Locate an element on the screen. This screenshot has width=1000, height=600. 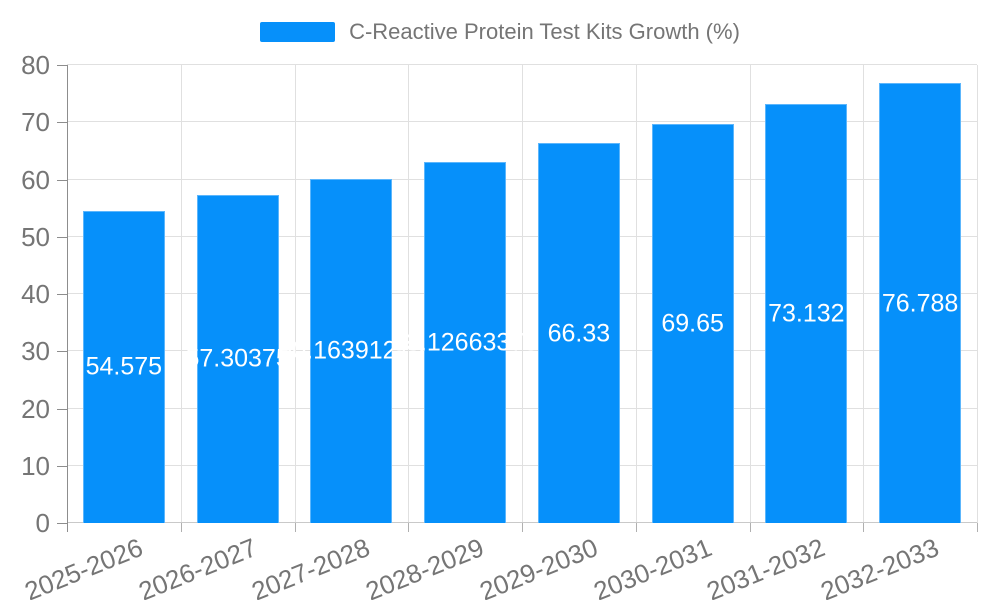
bar-slot: 66.33 is located at coordinates (579, 294).